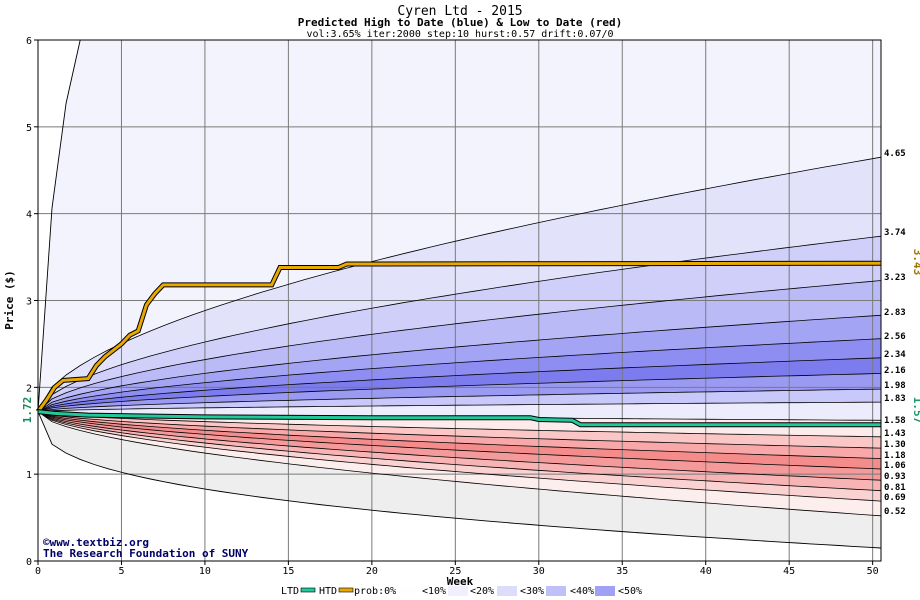 The width and height of the screenshot is (920, 600). I want to click on legend: LTD HTD prob:0% <10% <20% <30% <40% <50%, so click(461, 591).